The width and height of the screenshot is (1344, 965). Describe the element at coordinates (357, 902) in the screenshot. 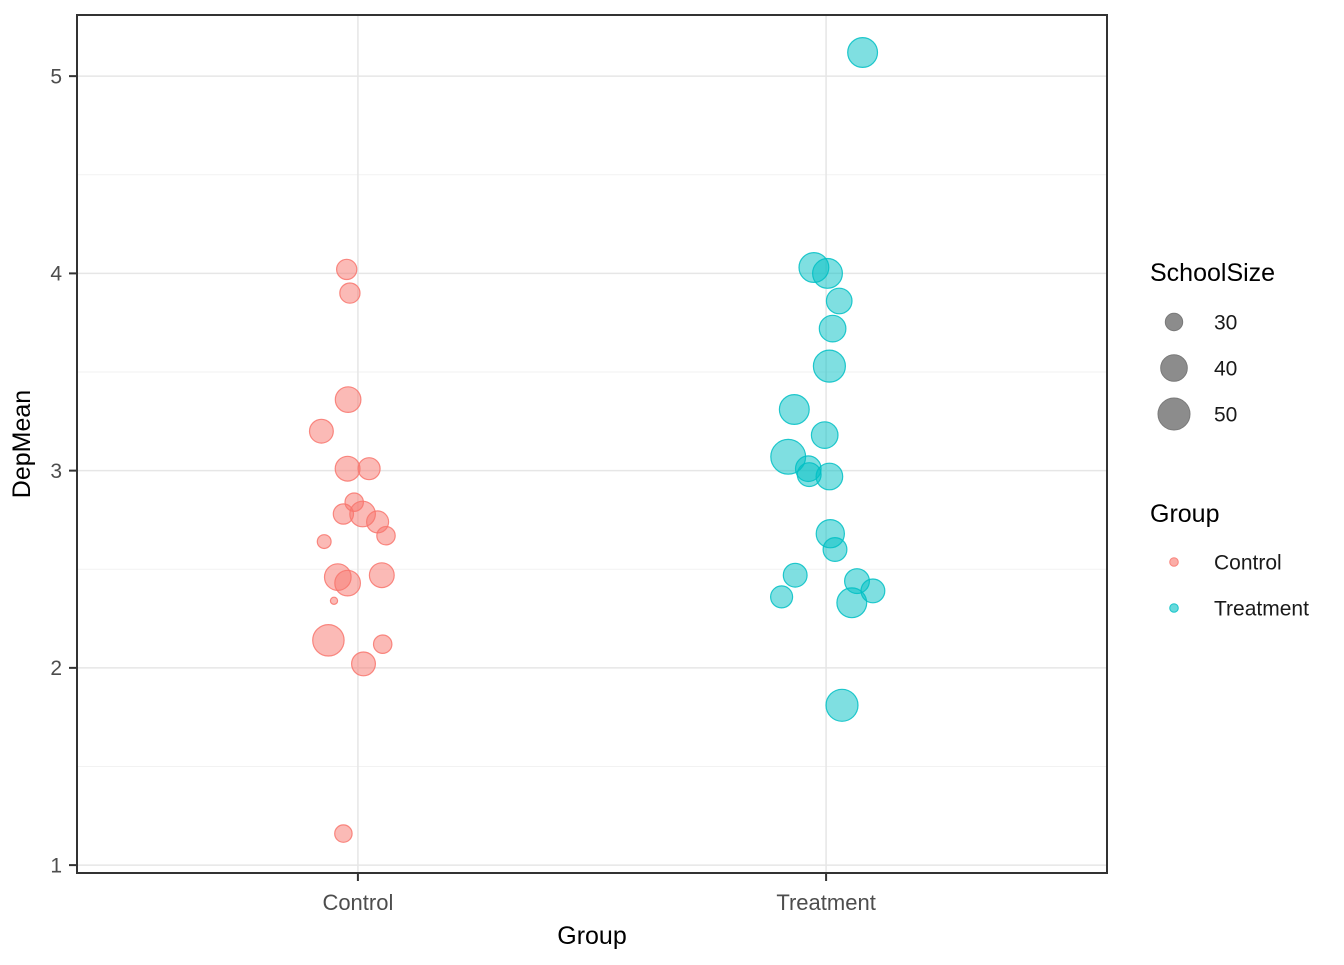

I see `x-tick-label: Control` at that location.